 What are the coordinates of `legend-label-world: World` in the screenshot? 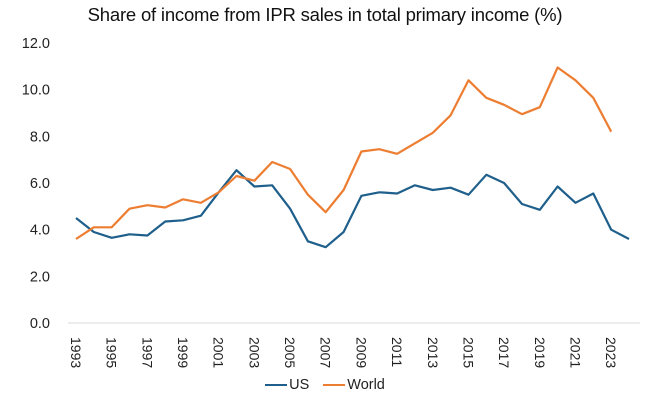 It's located at (366, 385).